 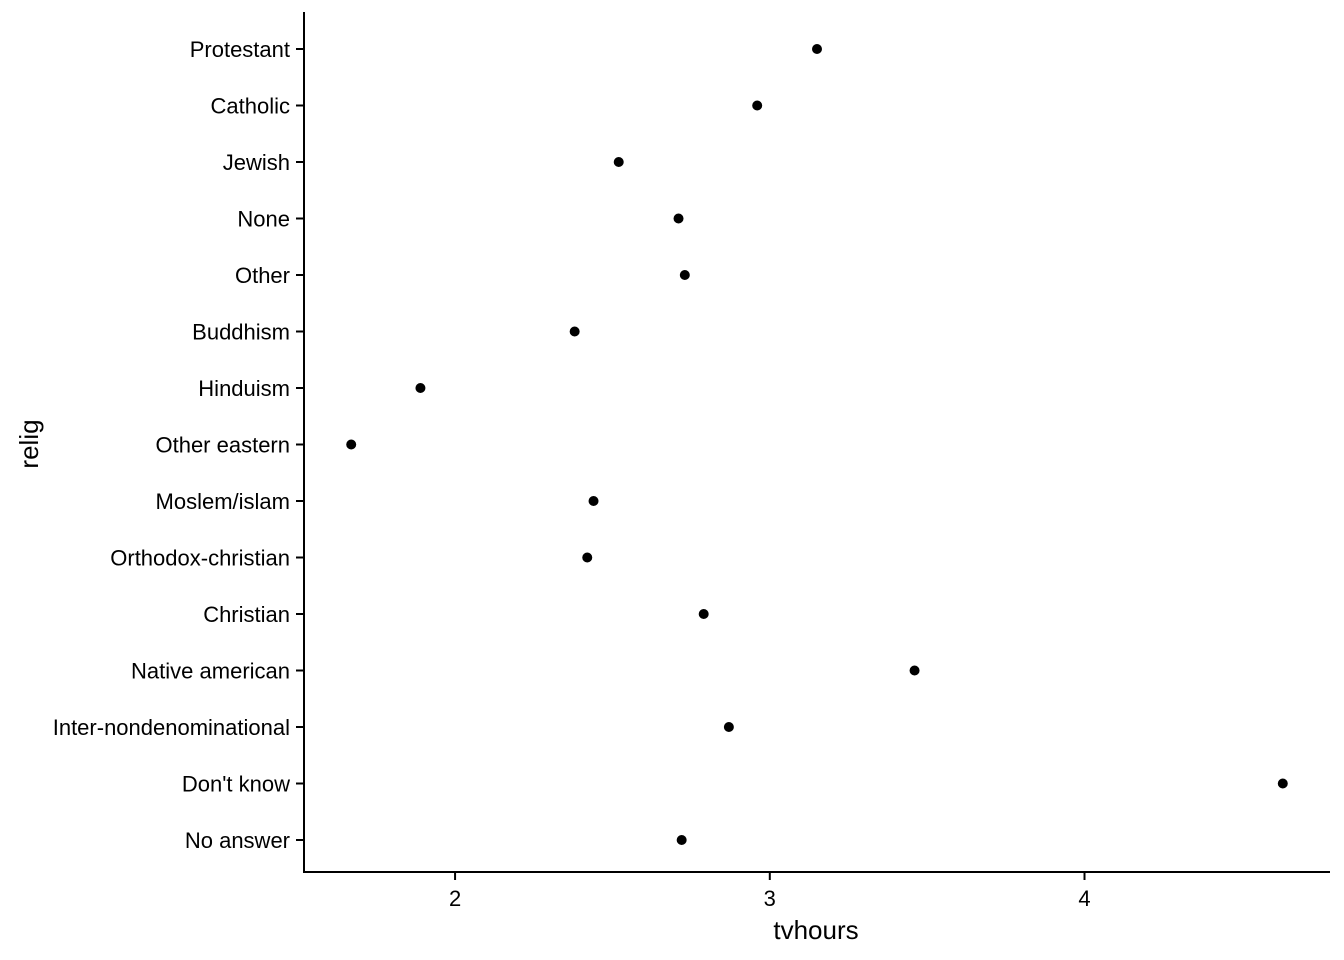 What do you see at coordinates (455, 898) in the screenshot?
I see `x-tick-label: 2` at bounding box center [455, 898].